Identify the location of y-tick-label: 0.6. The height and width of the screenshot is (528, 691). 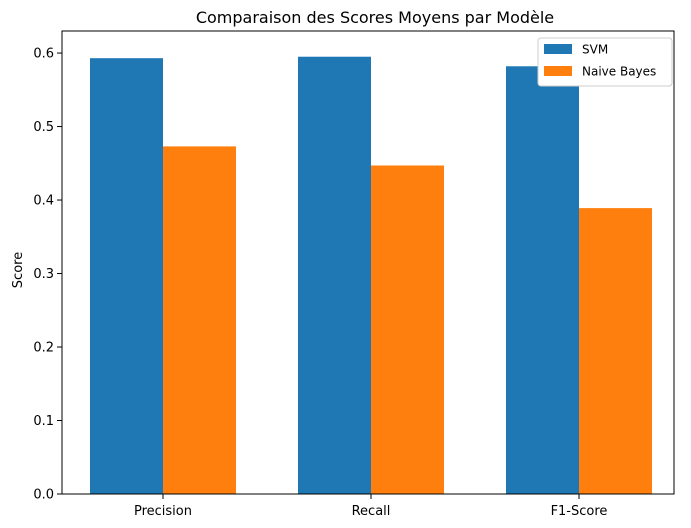
(43, 54).